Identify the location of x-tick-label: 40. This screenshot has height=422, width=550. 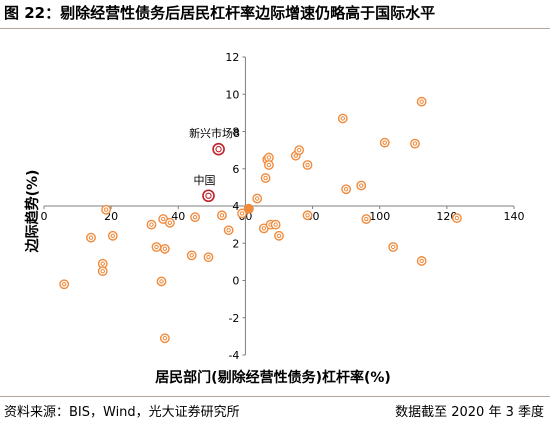
(178, 216).